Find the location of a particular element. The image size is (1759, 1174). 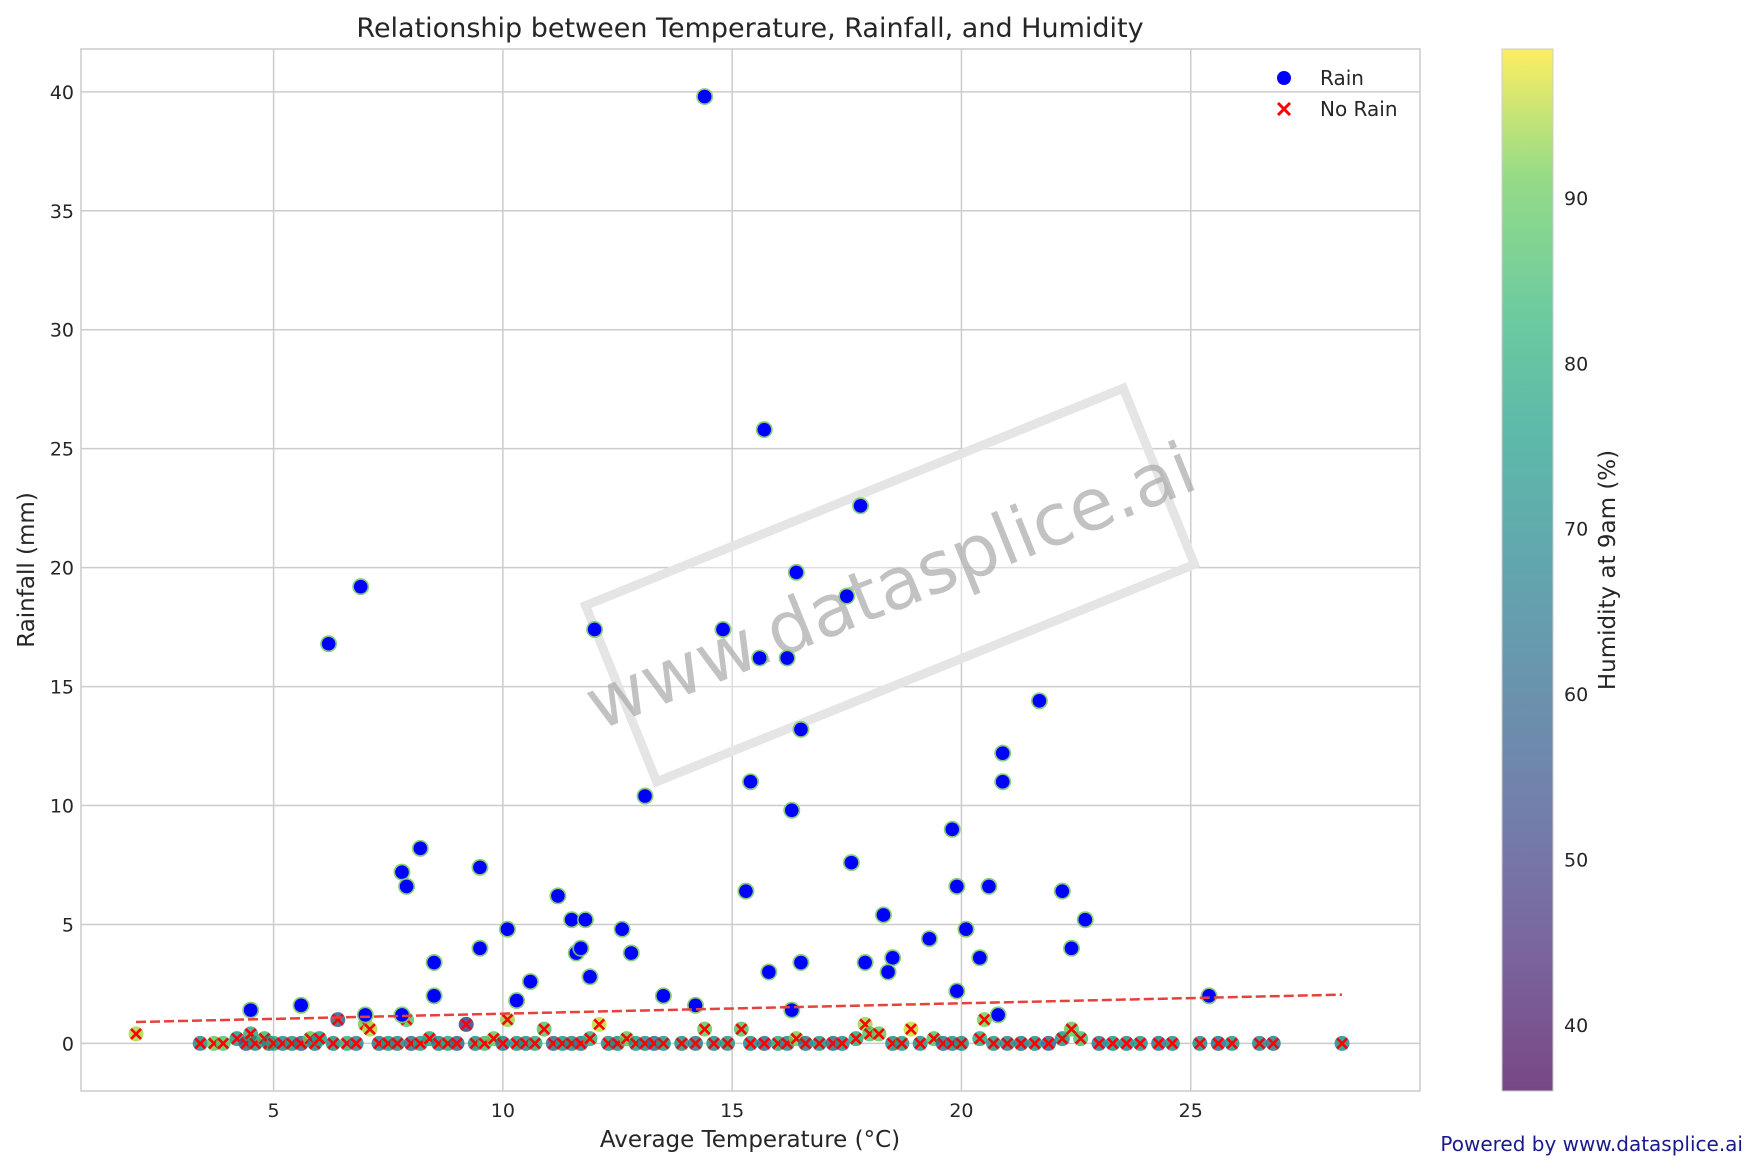

y-tick-label: 40 is located at coordinates (62, 93).